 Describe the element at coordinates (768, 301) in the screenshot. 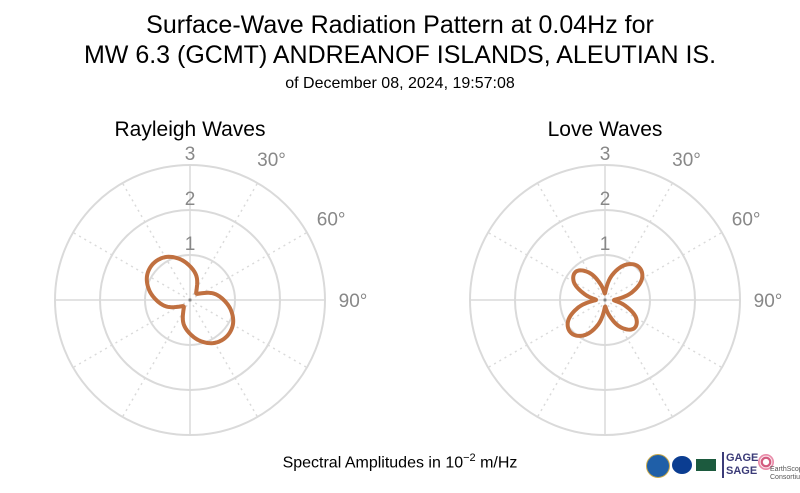

I see `love-angle-tick-90: 90°` at that location.